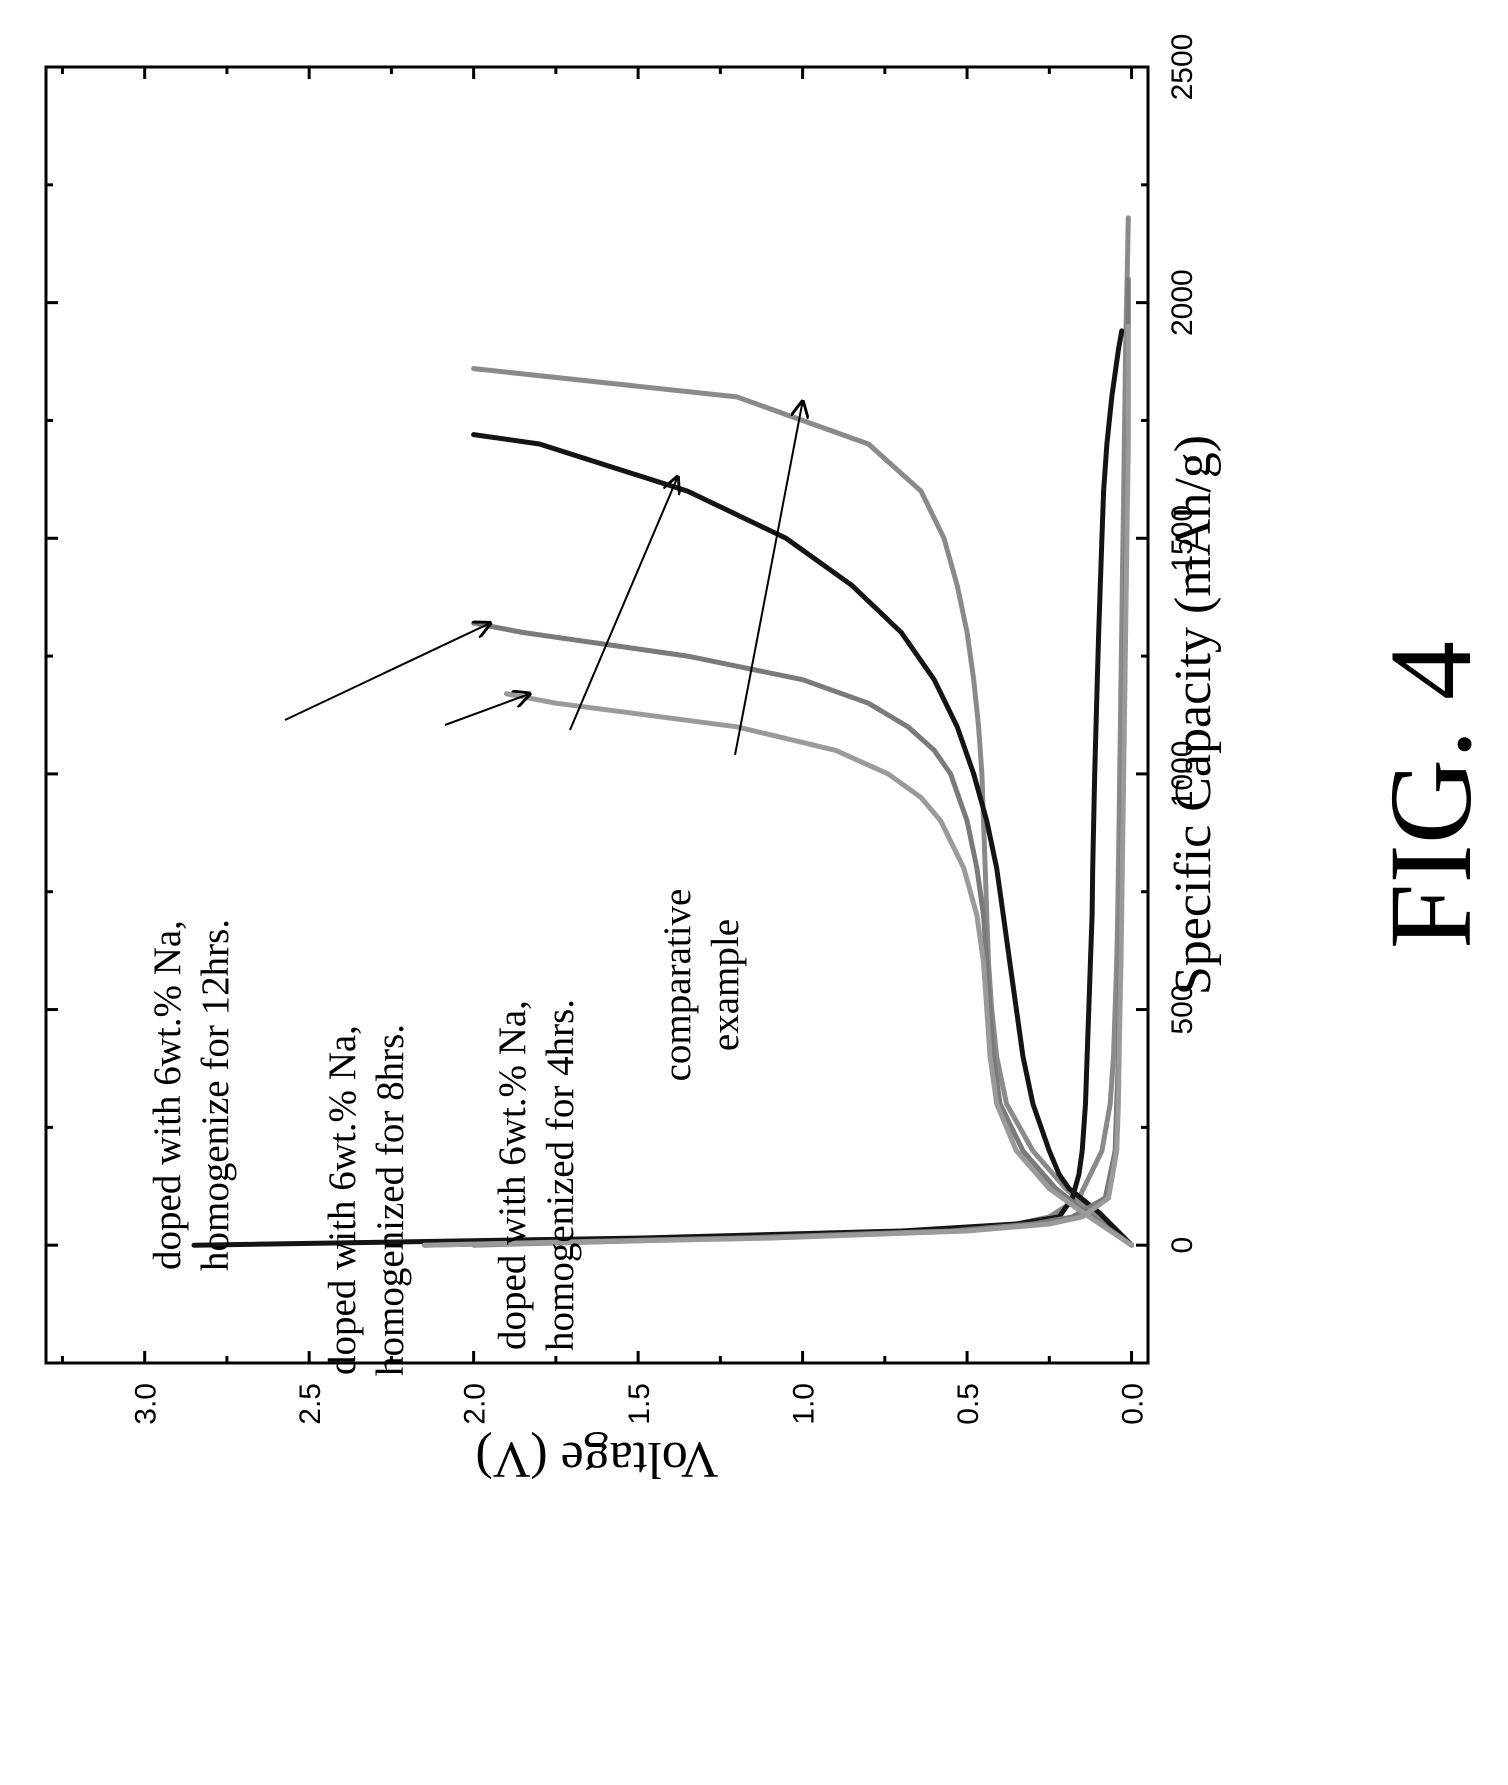 Image resolution: width=1508 pixels, height=1785 pixels. Describe the element at coordinates (390, 1200) in the screenshot. I see `annotation-text: homogenized for 8hrs.` at that location.